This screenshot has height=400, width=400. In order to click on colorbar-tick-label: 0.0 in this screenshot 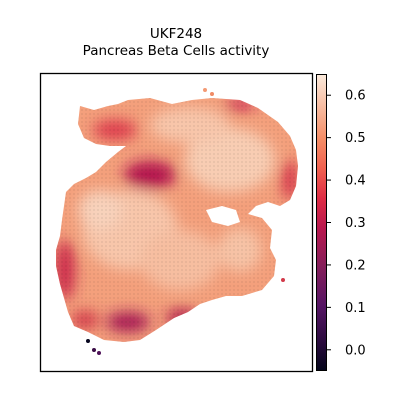, I will do `click(355, 350)`.